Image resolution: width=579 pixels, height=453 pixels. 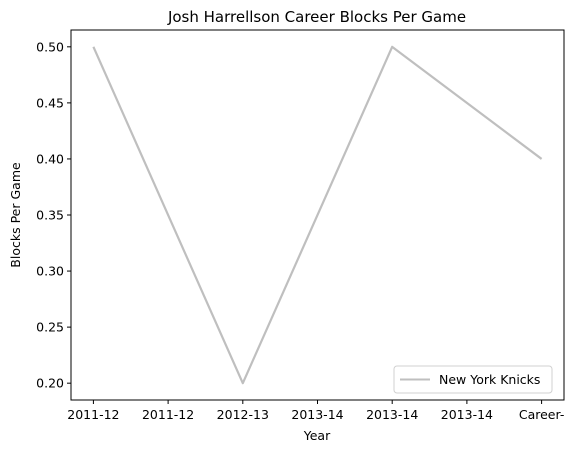 What do you see at coordinates (317, 435) in the screenshot?
I see `x-axis-label: Year` at bounding box center [317, 435].